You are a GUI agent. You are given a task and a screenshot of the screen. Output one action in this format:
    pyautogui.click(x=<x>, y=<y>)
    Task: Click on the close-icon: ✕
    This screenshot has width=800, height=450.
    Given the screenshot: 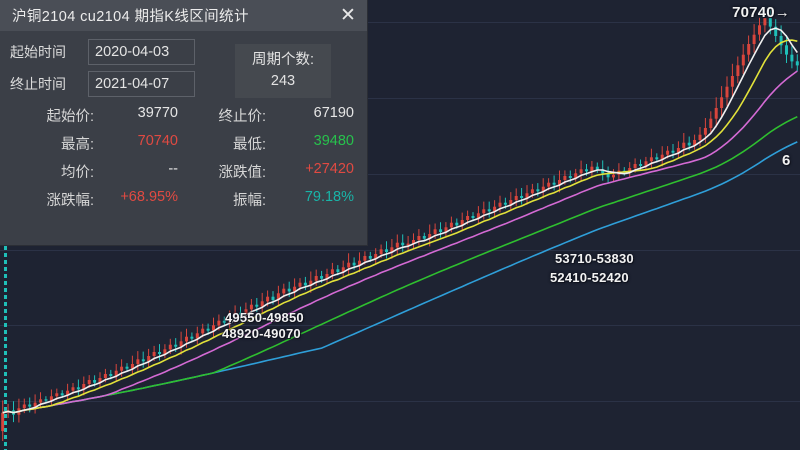 What is the action you would take?
    pyautogui.click(x=348, y=15)
    